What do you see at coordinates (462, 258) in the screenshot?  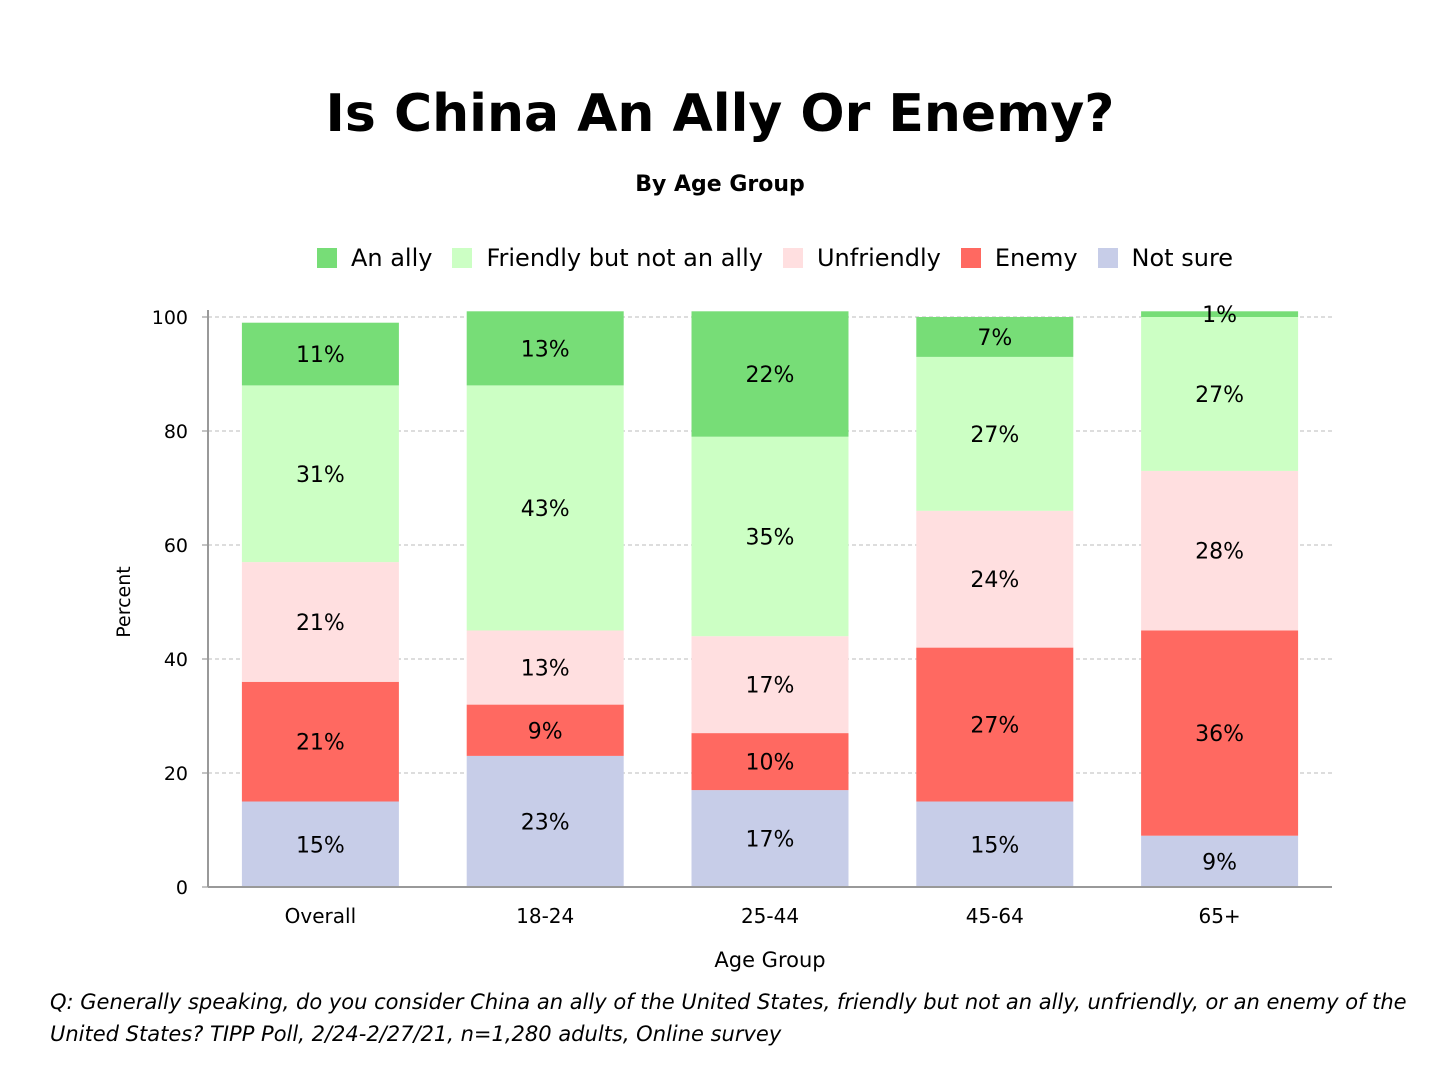 I see `legend-swatch-friendly` at bounding box center [462, 258].